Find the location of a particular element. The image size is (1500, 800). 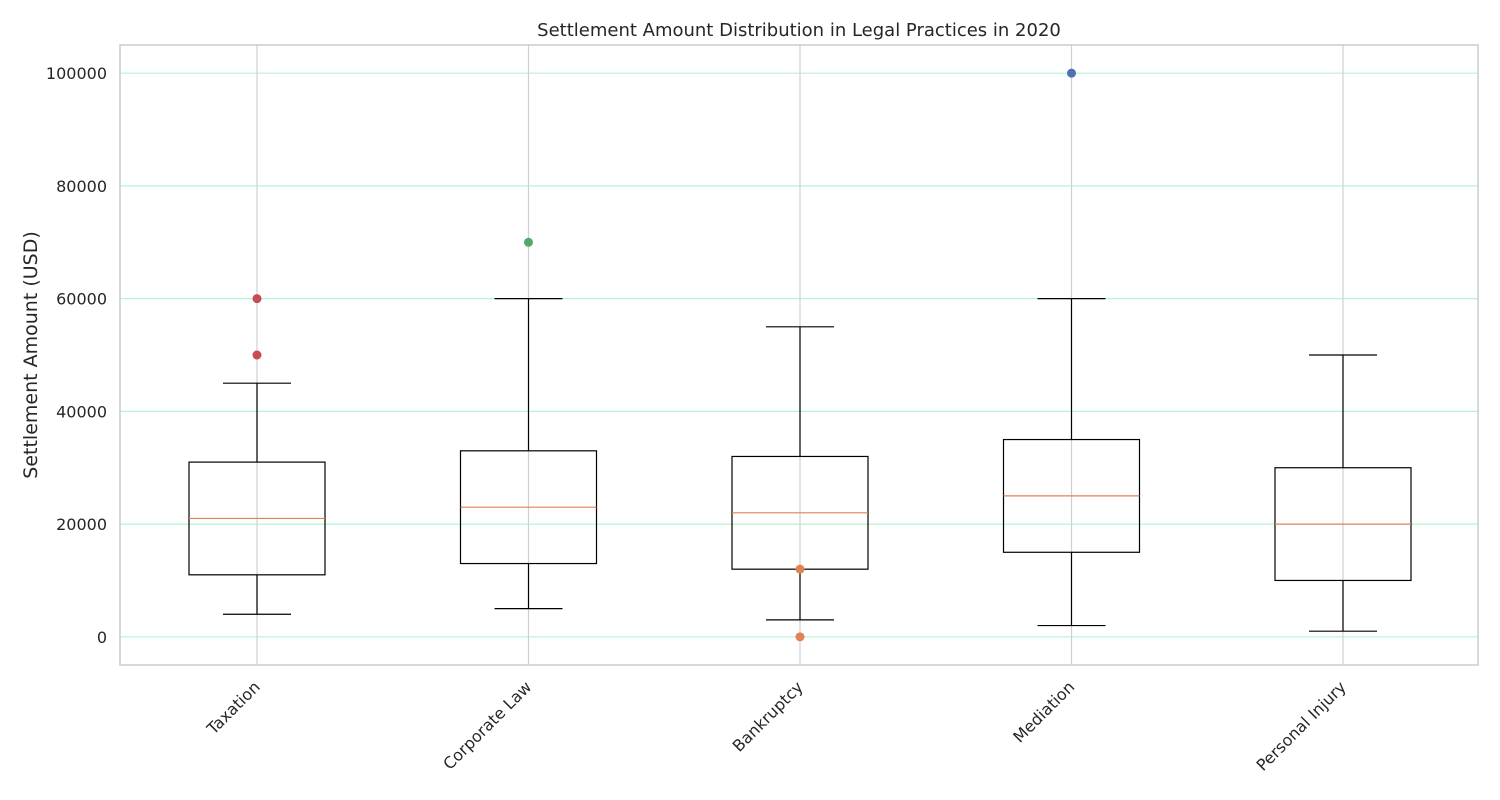

y-tick-label: 0 is located at coordinates (102, 637).